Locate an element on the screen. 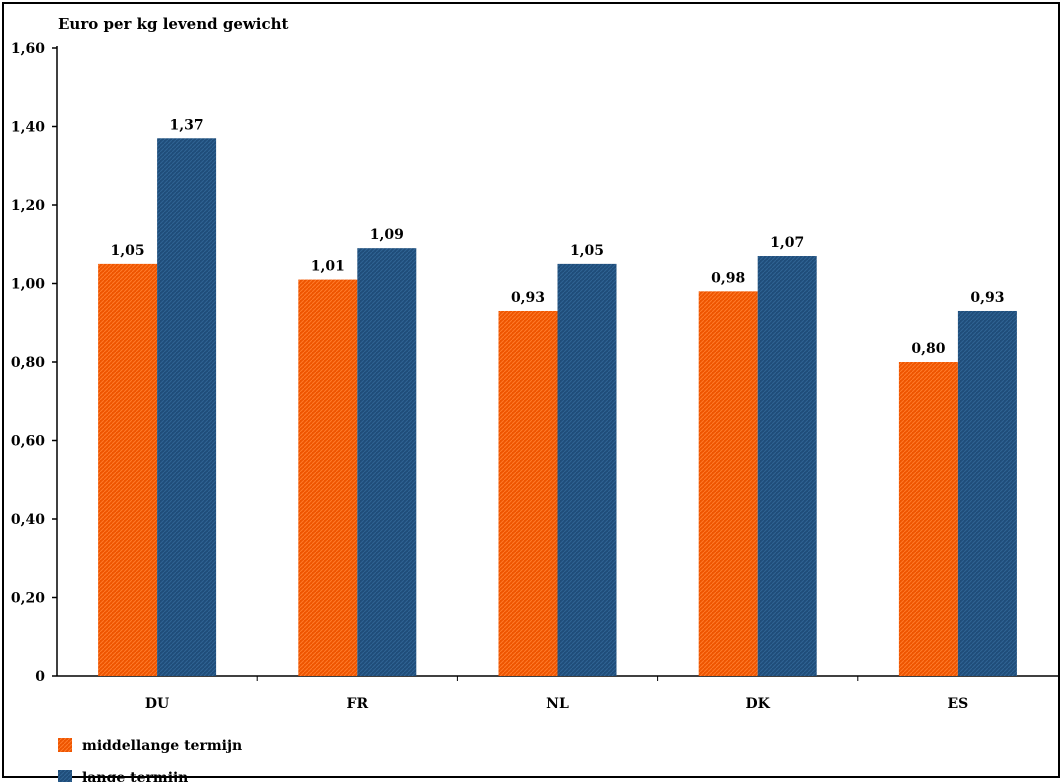 This screenshot has height=782, width=1064. data-label: 0,80 is located at coordinates (928, 349).